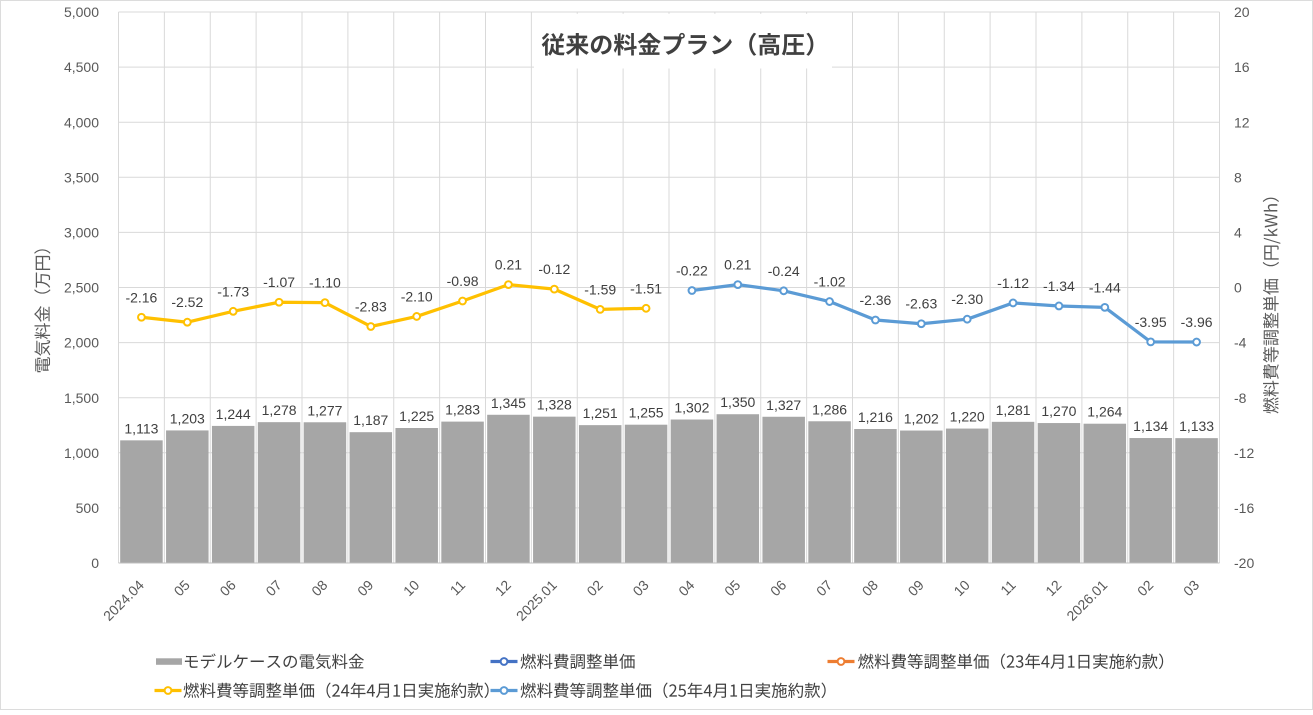  Describe the element at coordinates (417, 296) in the screenshot. I see `svg-text: -2.10` at that location.